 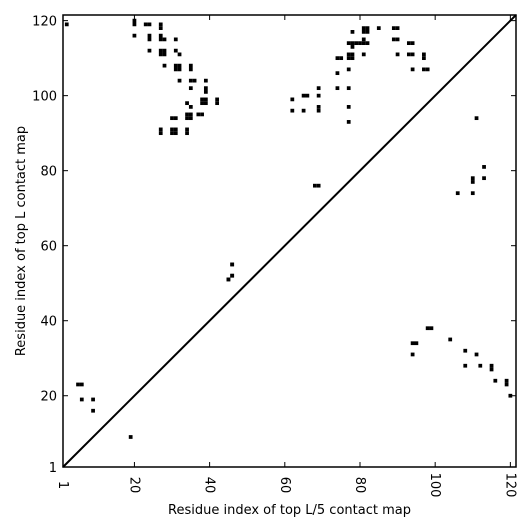 I want to click on x-tick-label-3: 60, so click(x=284, y=485).